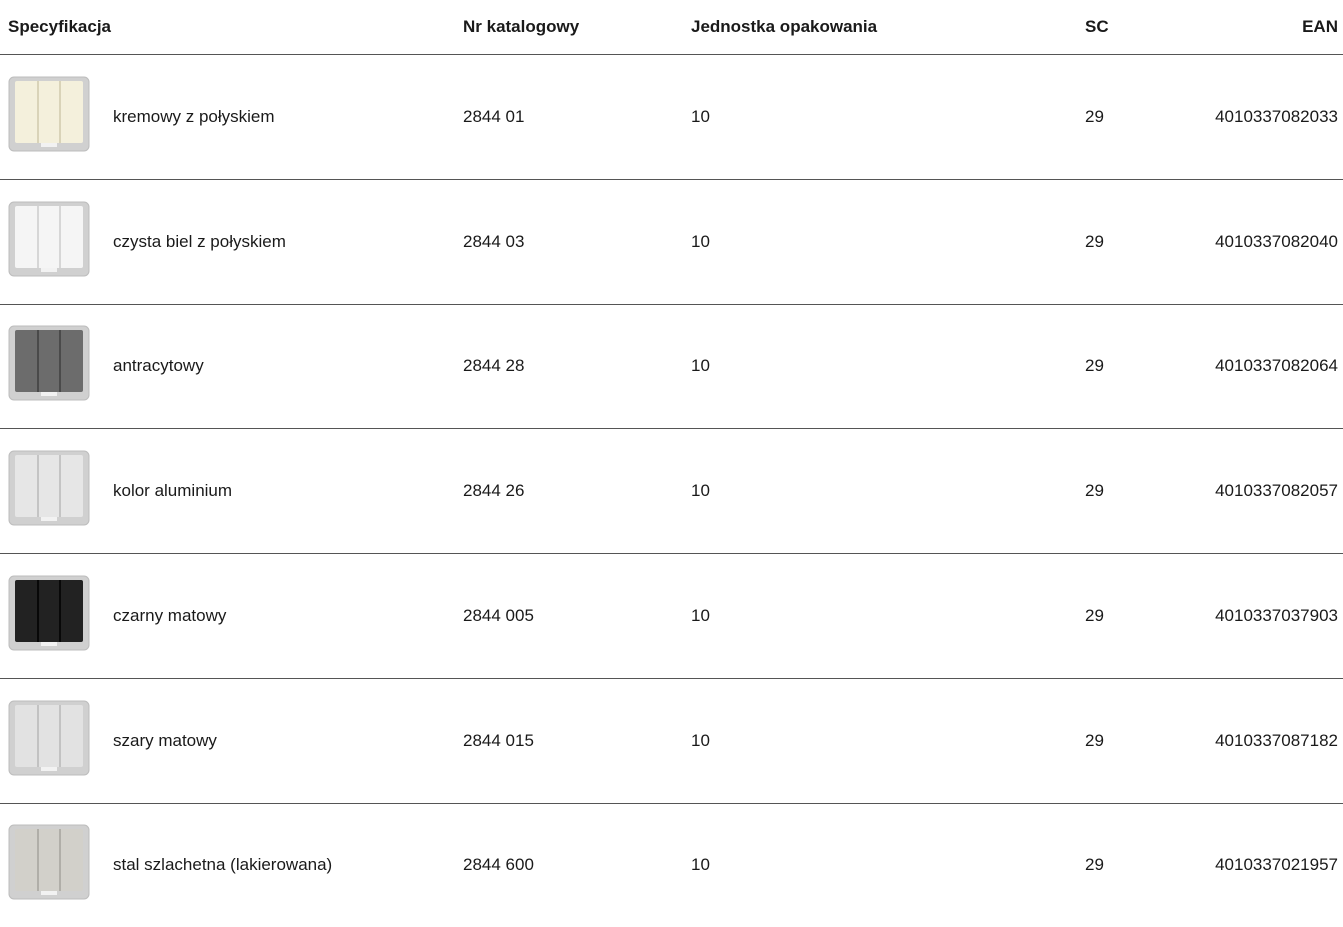 This screenshot has width=1343, height=927. Describe the element at coordinates (1320, 26) in the screenshot. I see `column-header: EAN` at that location.